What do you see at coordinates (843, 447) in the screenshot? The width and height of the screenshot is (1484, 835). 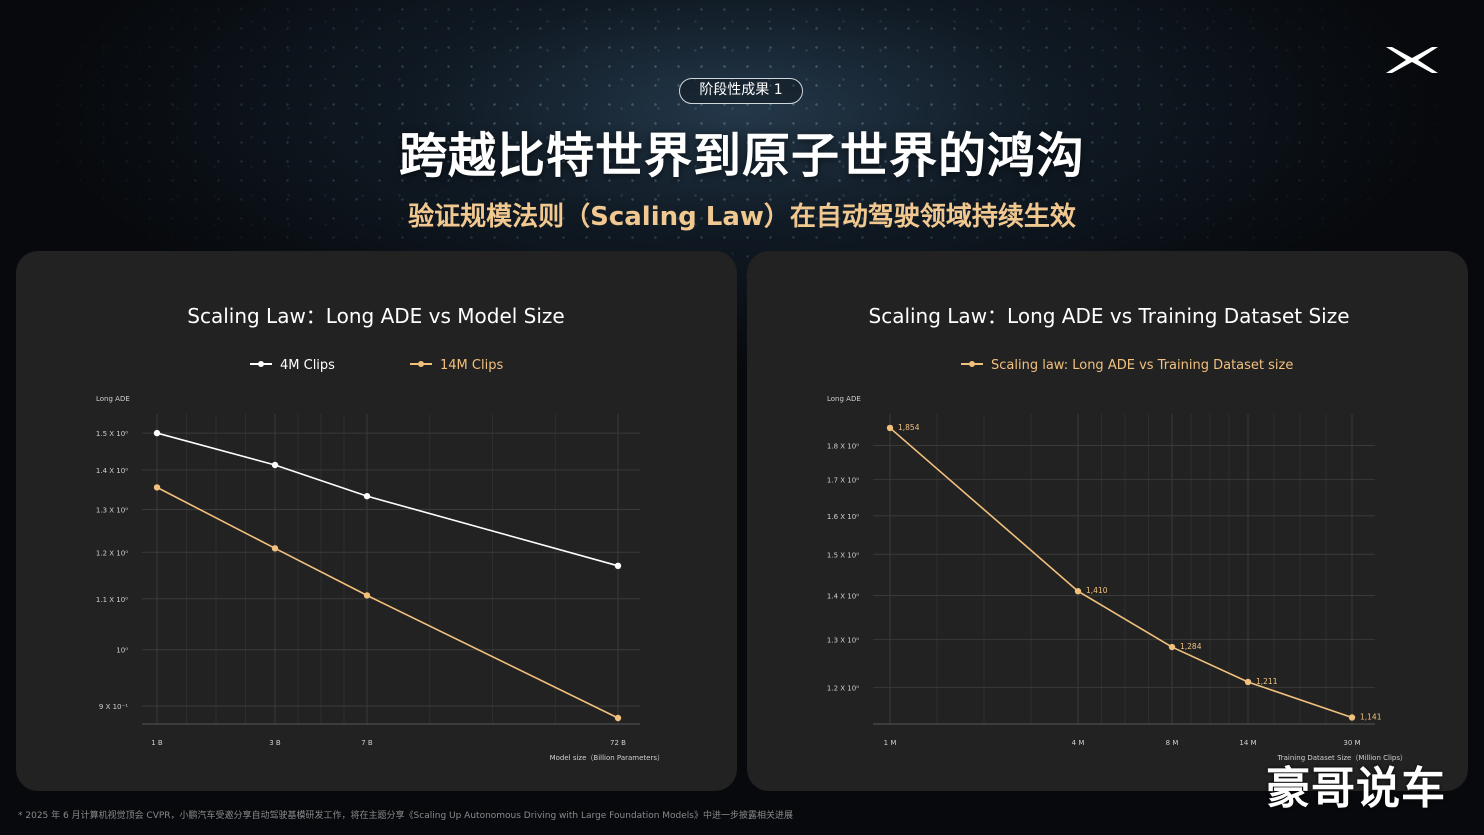 I see `y-tick-label: 1.8 X 10⁰` at bounding box center [843, 447].